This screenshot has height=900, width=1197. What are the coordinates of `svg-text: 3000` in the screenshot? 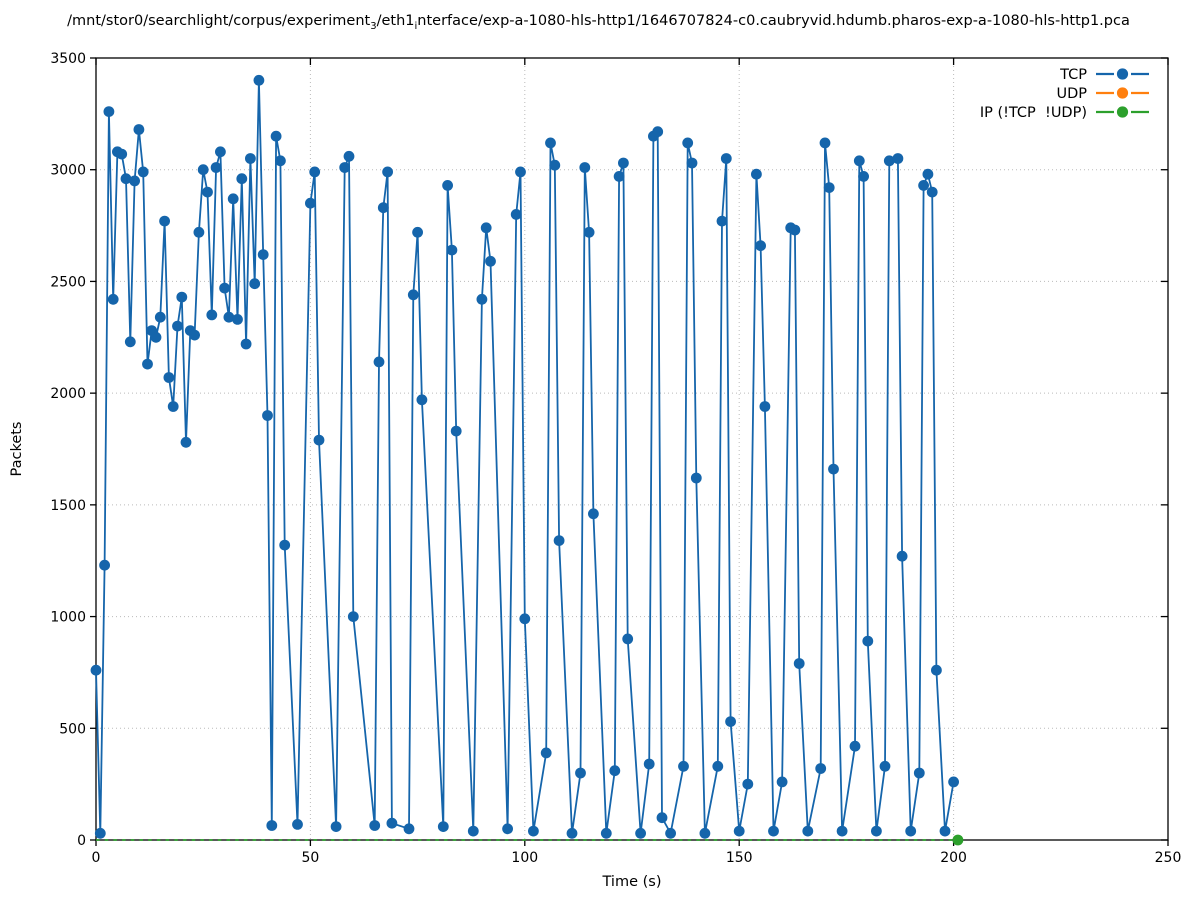 It's located at (68, 171).